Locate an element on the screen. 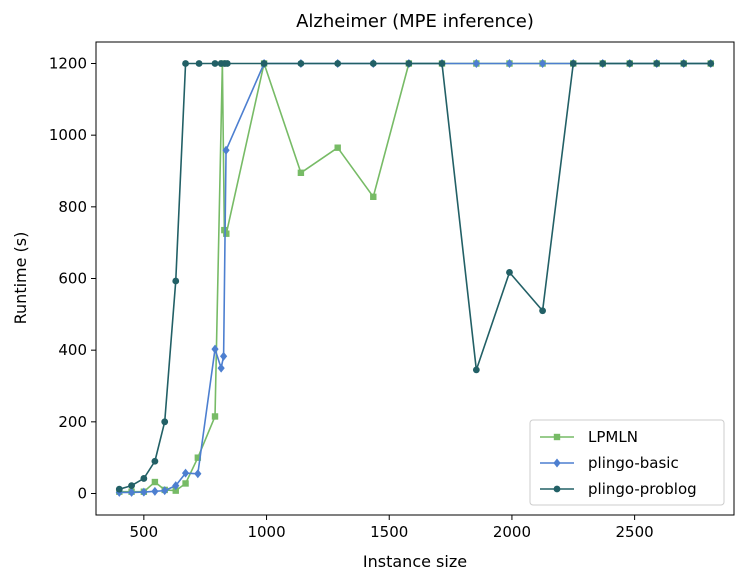 The height and width of the screenshot is (583, 747). y-tick-label: 1200 is located at coordinates (68, 64).